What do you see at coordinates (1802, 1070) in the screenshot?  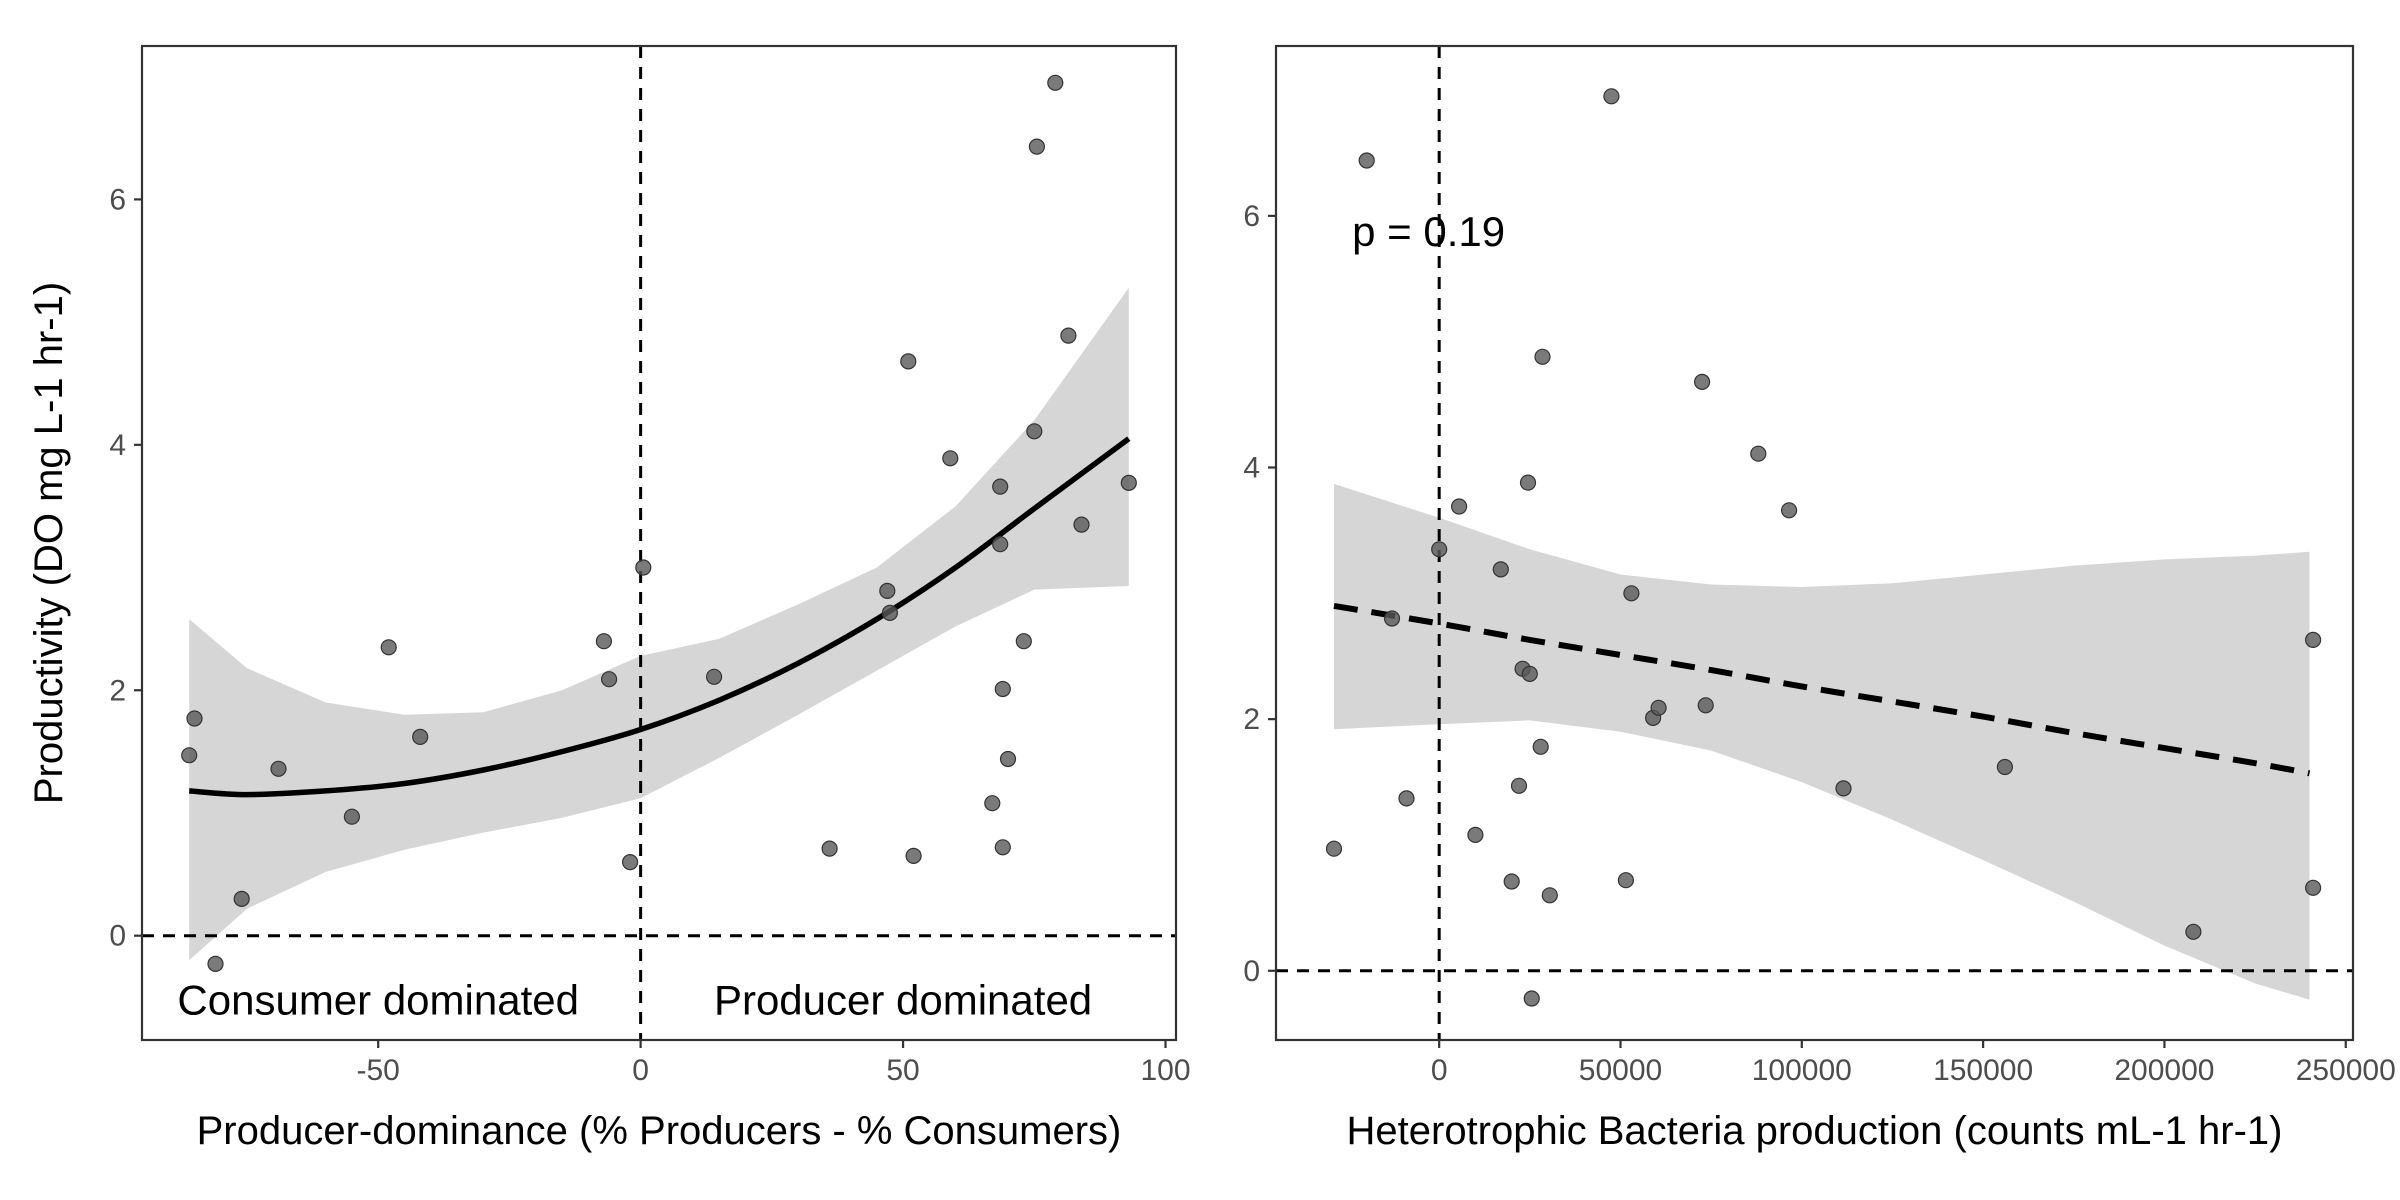 I see `x-tick-label: 100000` at bounding box center [1802, 1070].